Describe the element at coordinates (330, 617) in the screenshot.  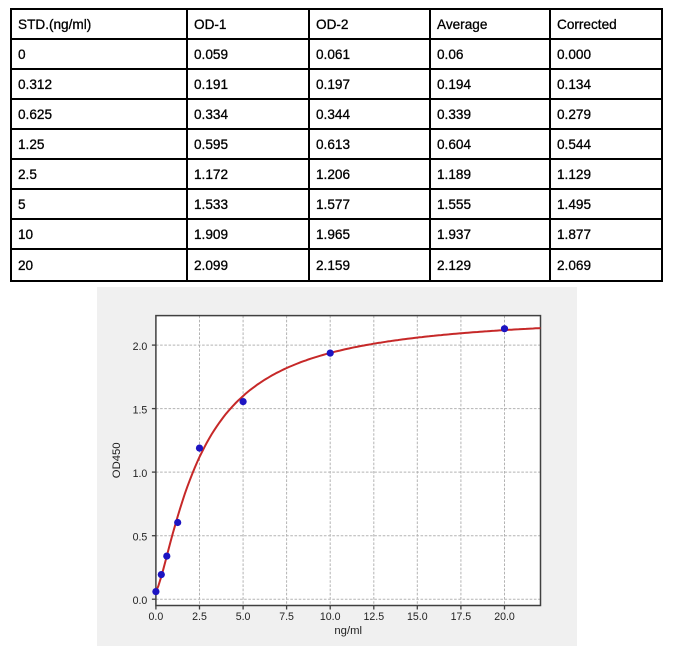
I see `svg-text: 10.0` at that location.